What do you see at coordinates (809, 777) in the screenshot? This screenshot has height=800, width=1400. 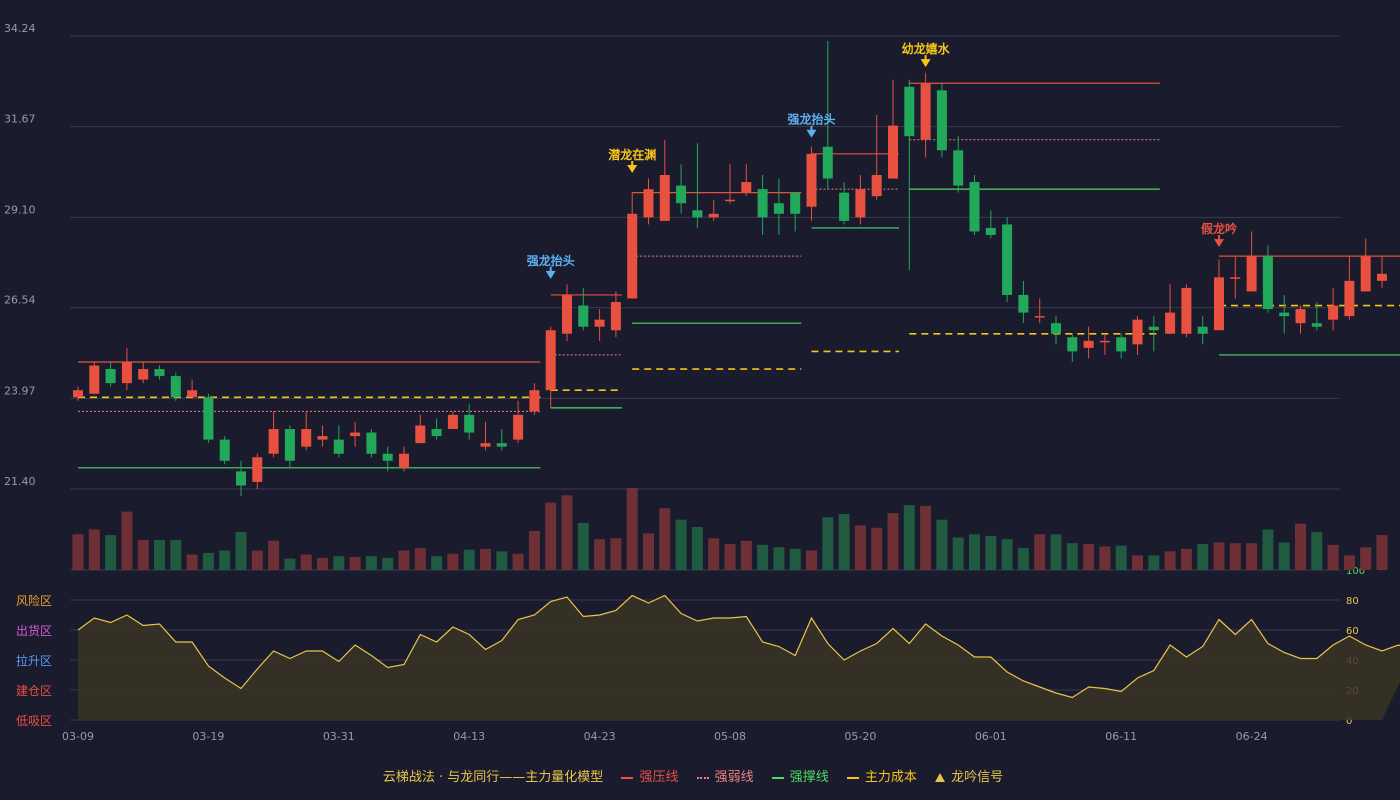 I see `legend-label: 强撑线` at bounding box center [809, 777].